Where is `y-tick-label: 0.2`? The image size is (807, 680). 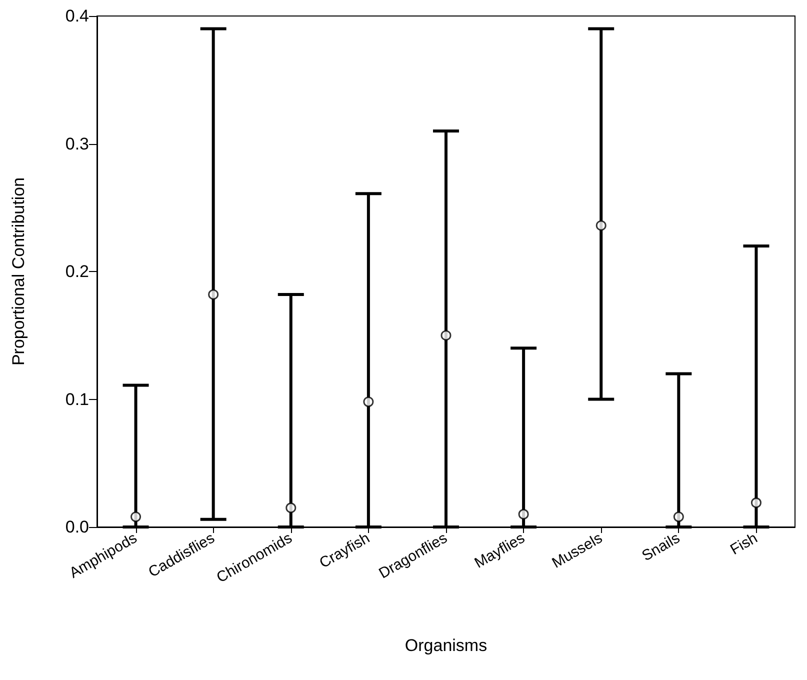
y-tick-label: 0.2 is located at coordinates (77, 271).